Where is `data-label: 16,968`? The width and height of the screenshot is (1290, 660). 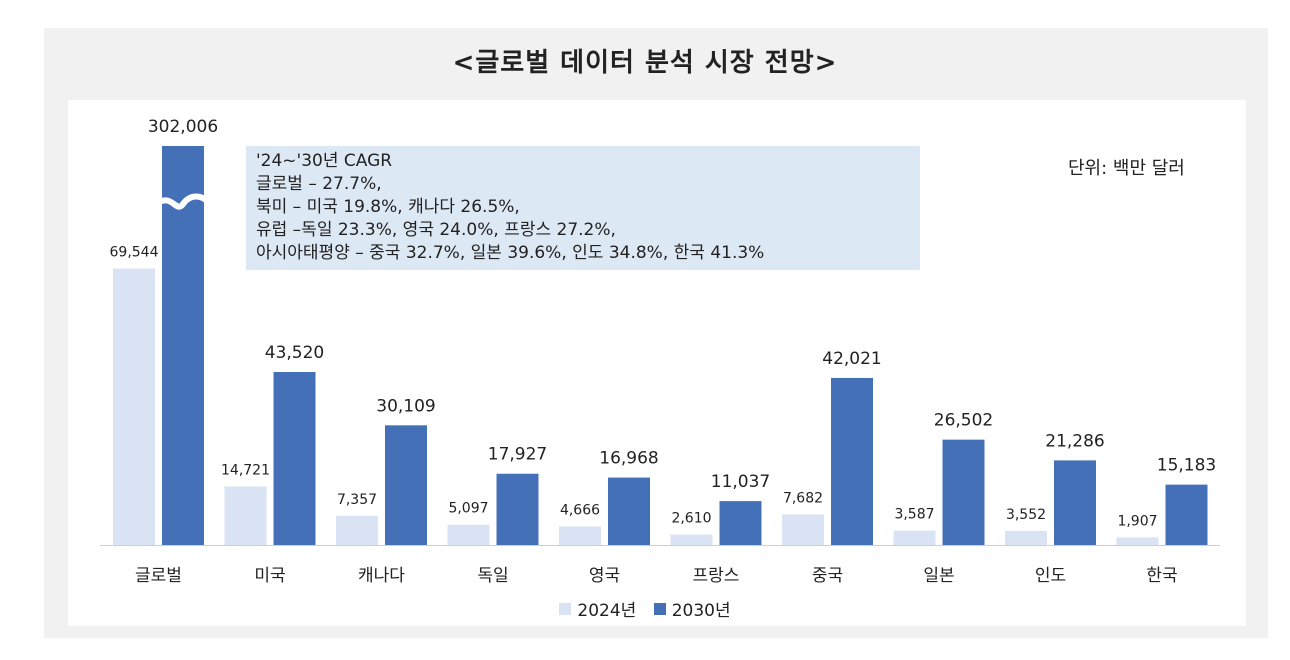
data-label: 16,968 is located at coordinates (628, 459).